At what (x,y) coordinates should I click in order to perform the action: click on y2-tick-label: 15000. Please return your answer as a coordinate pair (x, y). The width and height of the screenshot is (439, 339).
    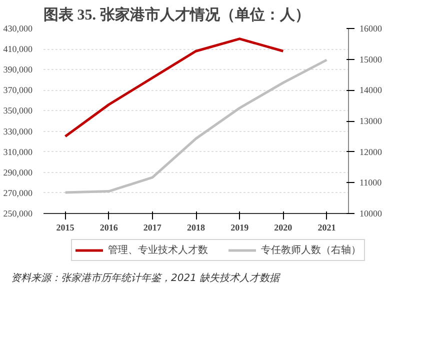
    Looking at the image, I should click on (371, 59).